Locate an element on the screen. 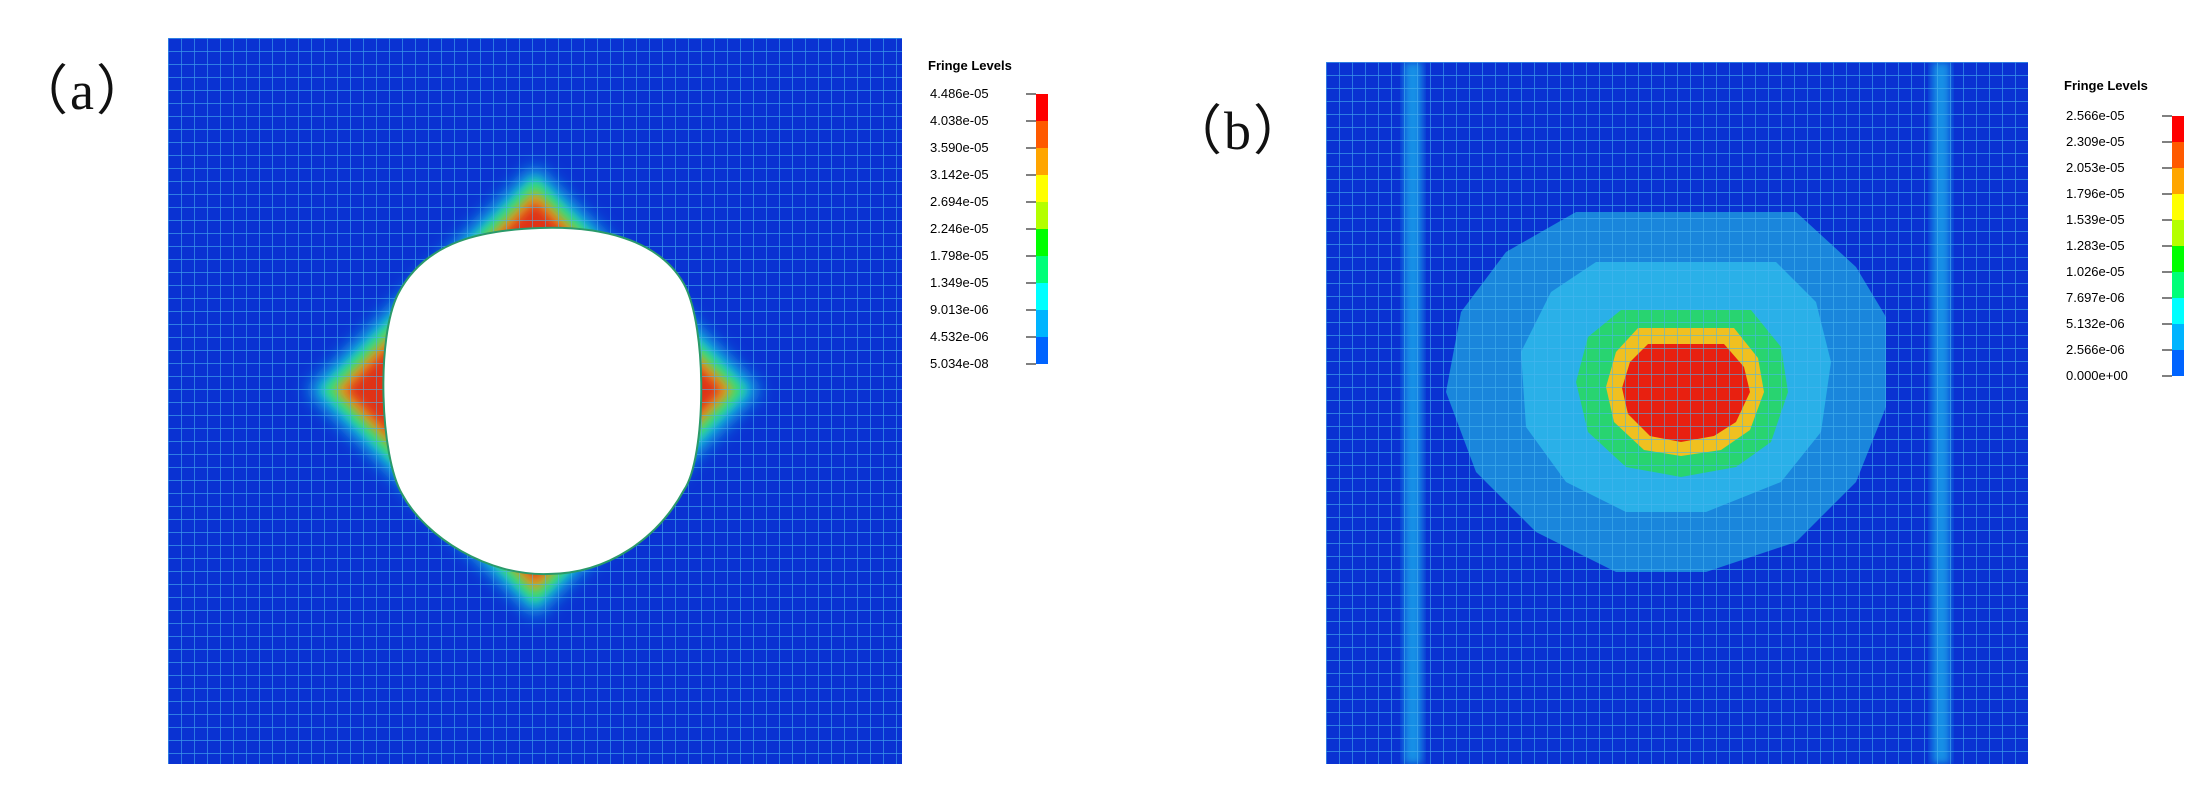 The image size is (2192, 793). legend-level-label: 2.566e-06 is located at coordinates (2095, 349).